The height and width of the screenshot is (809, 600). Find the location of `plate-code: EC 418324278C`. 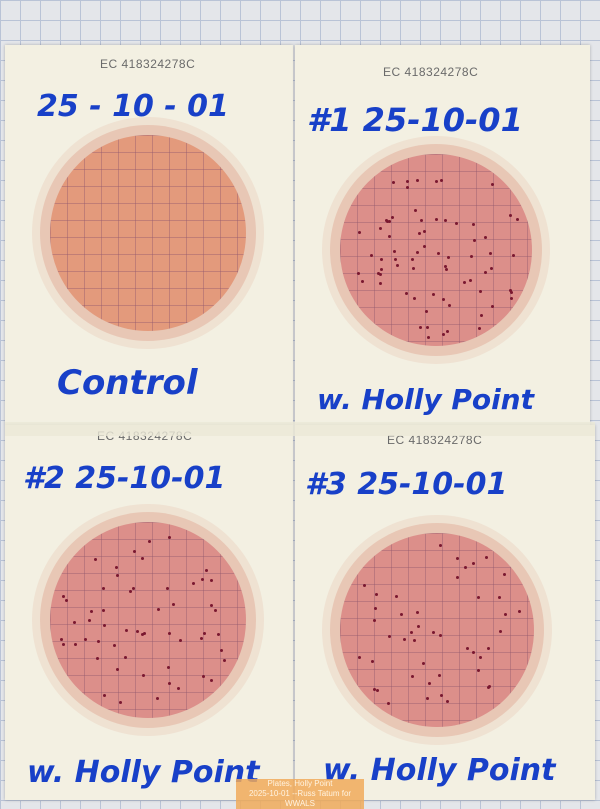

plate-code: EC 418324278C is located at coordinates (435, 440).